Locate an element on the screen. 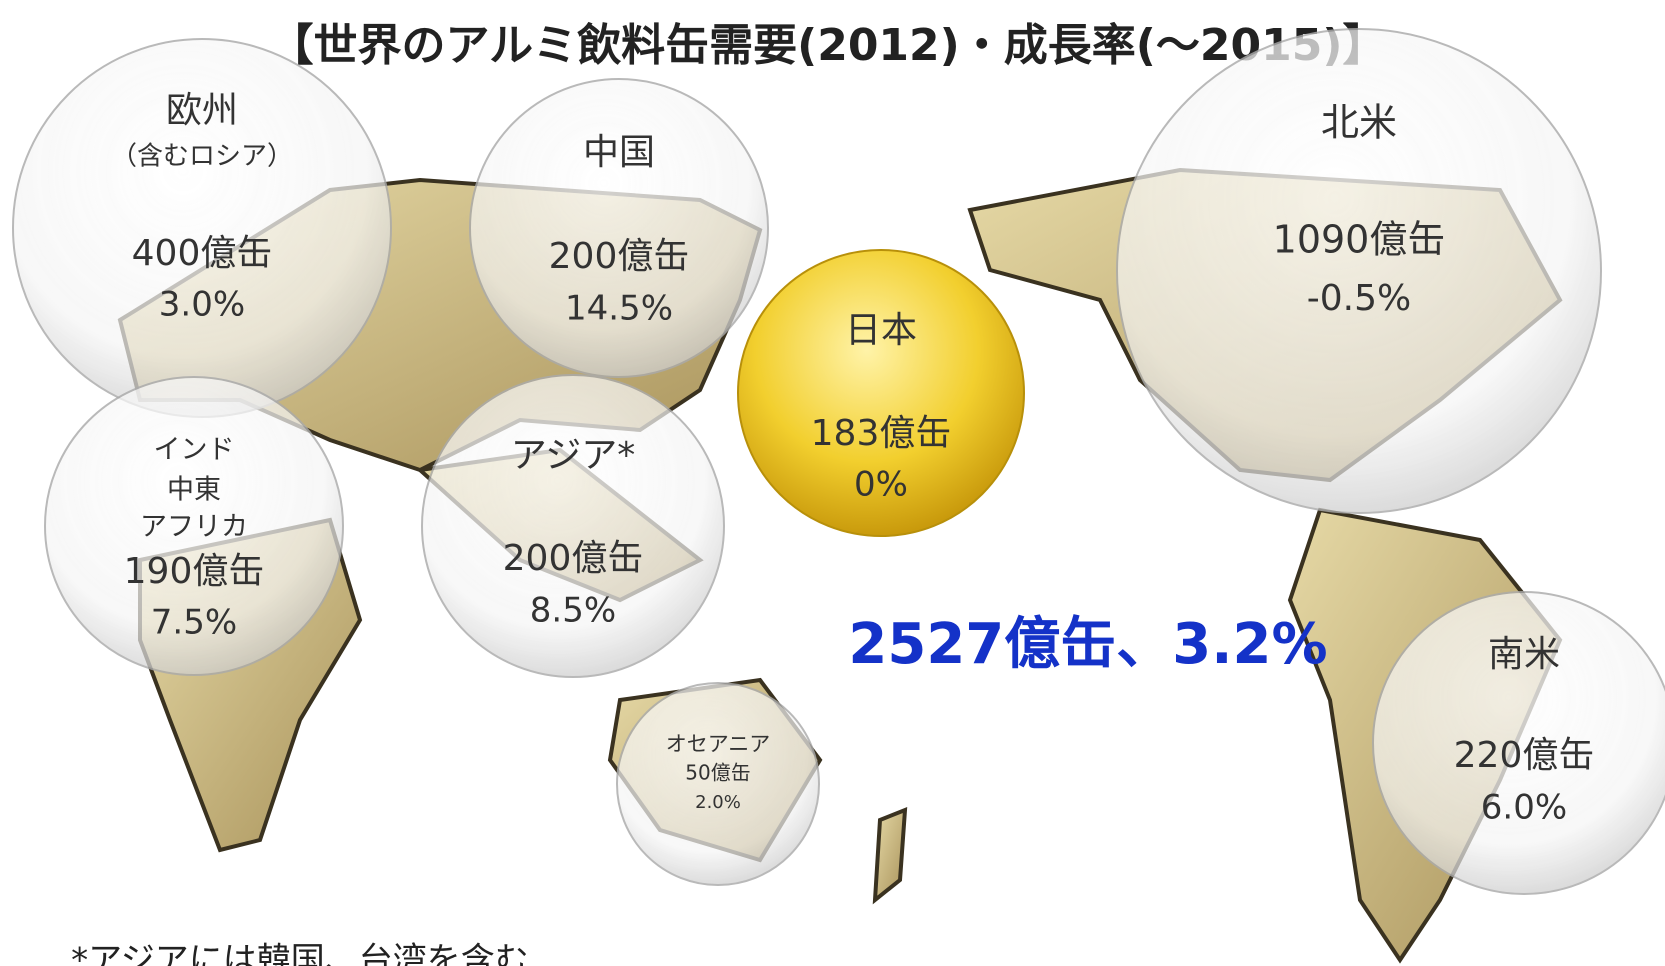 The width and height of the screenshot is (1665, 966). region-bubble: 日本 183億缶 0% is located at coordinates (881, 393).